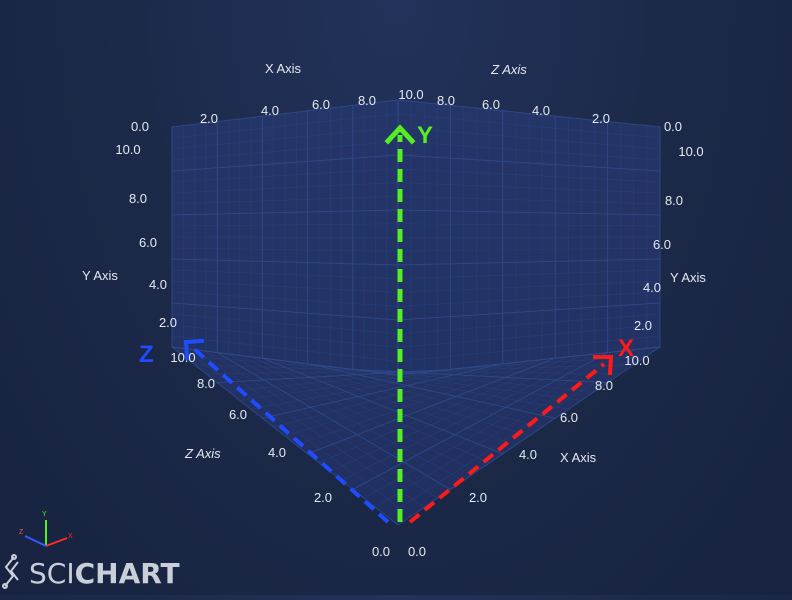 Image resolution: width=792 pixels, height=600 pixels. I want to click on x-axis-arrow: X, so click(521, 429).